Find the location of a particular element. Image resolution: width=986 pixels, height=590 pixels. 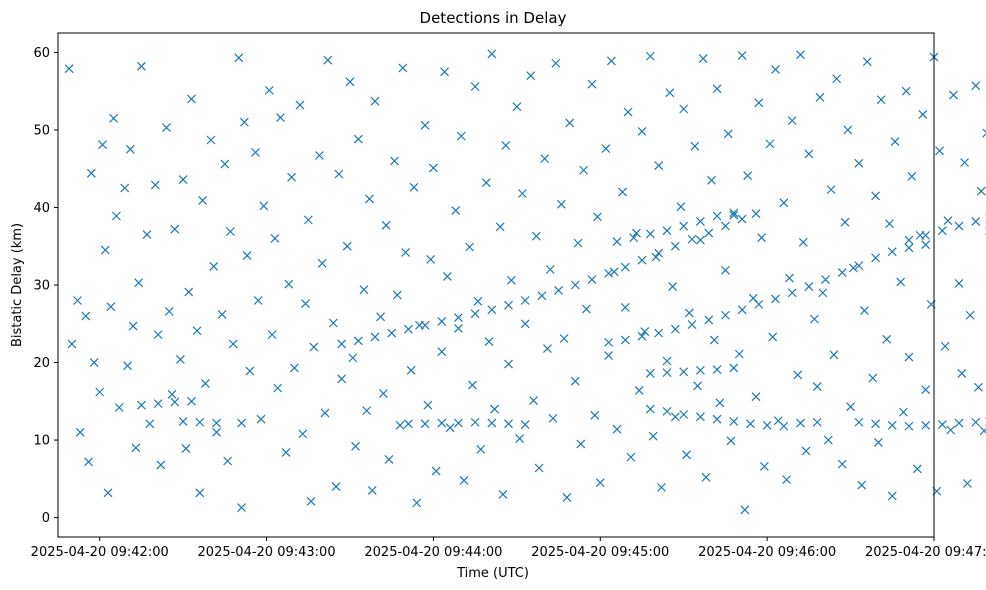

y-tick-label: 40 is located at coordinates (41, 208).